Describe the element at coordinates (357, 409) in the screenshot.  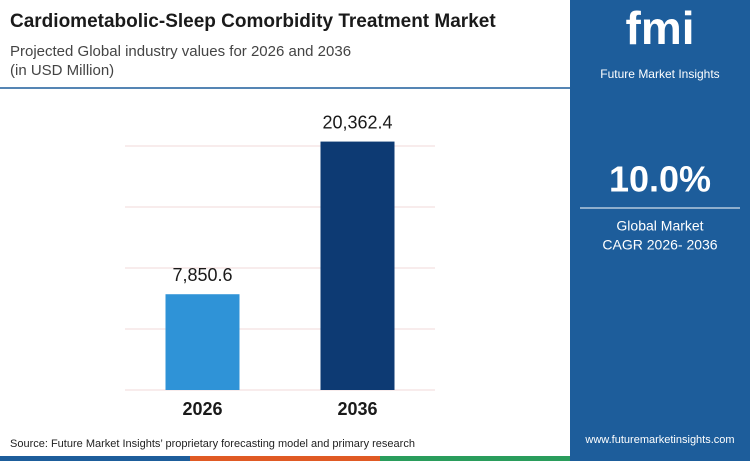
I see `x-tick-label: 2036` at that location.